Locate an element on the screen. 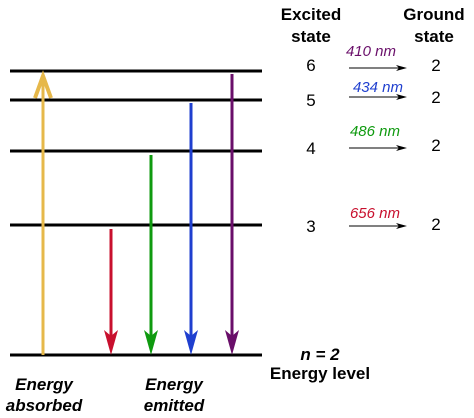  excited-level-3: 3 is located at coordinates (310, 226).